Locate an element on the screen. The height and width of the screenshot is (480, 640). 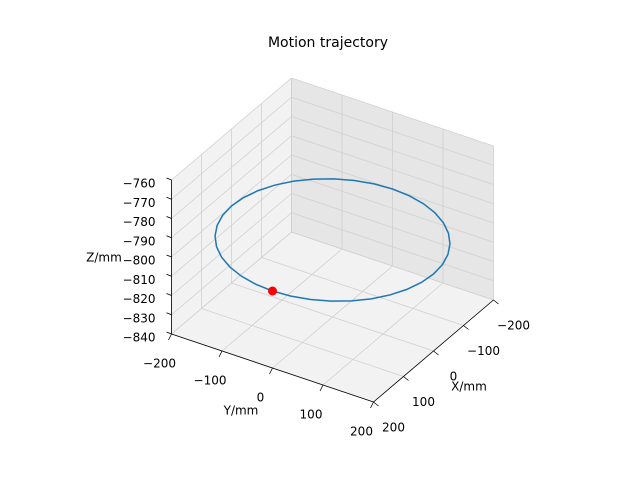
z-tick-label: −760 is located at coordinates (139, 184).